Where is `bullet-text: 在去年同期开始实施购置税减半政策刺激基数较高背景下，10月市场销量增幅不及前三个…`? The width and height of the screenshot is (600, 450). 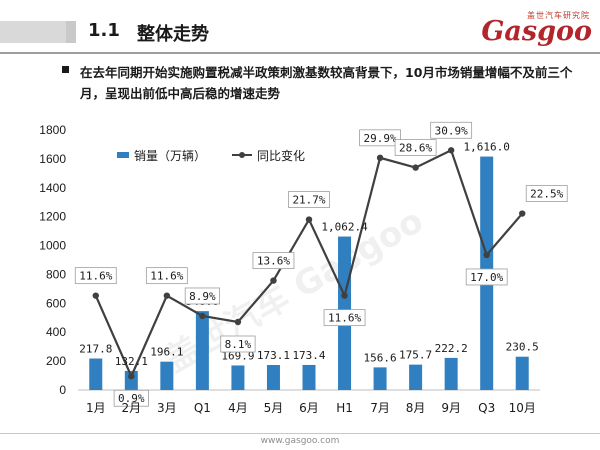
bullet-text: 在去年同期开始实施购置税减半政策刺激基数较高背景下，10月市场销量增幅不及前三个… is located at coordinates (326, 83).